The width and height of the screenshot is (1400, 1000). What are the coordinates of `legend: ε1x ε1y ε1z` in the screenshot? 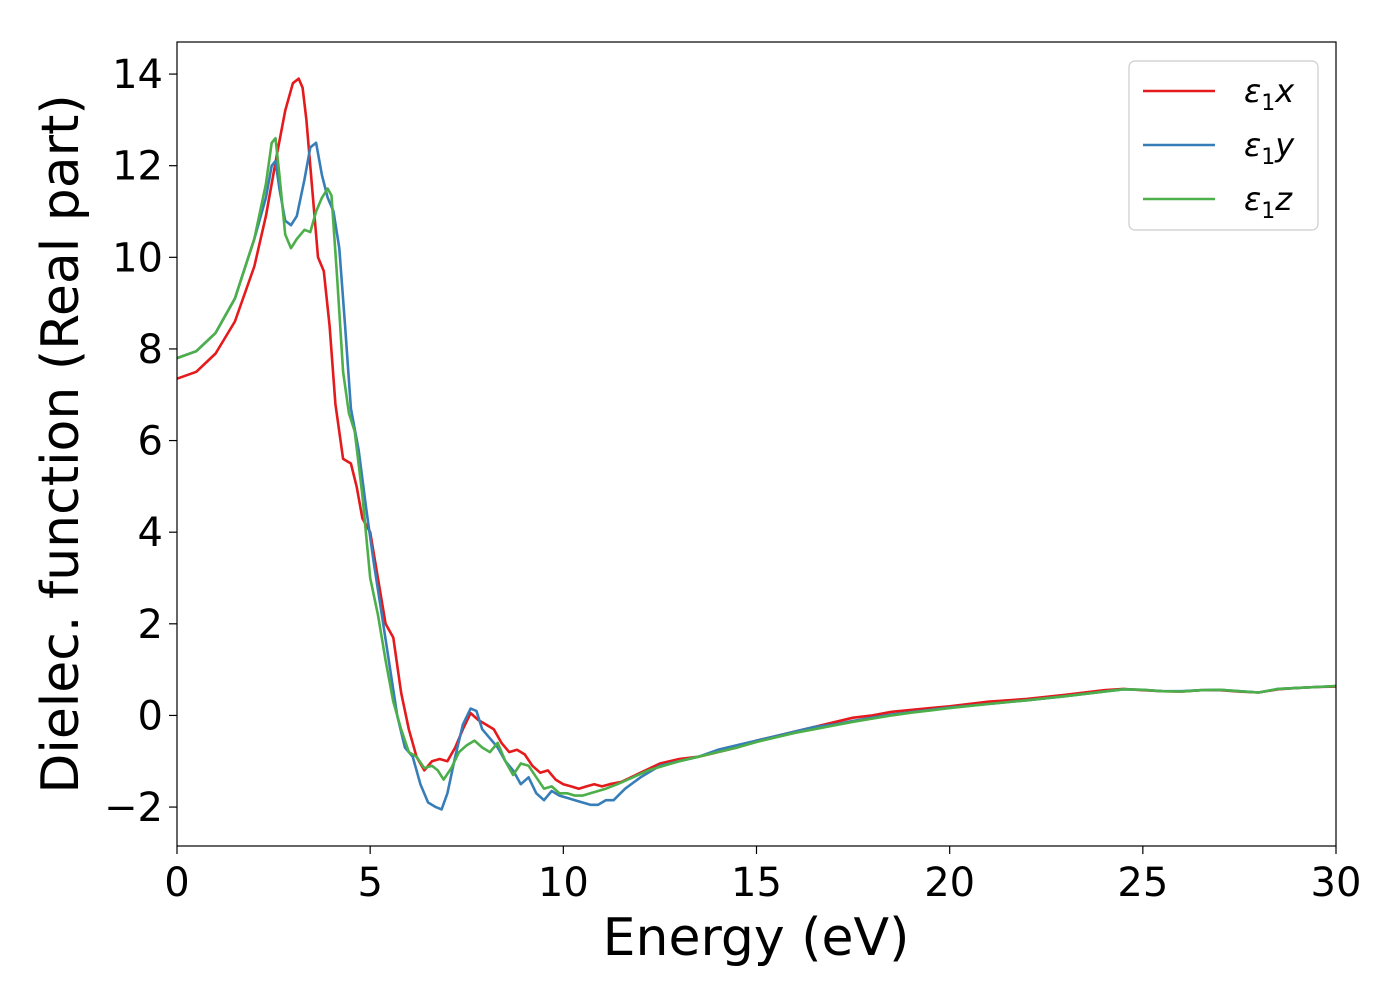 It's located at (1223, 145).